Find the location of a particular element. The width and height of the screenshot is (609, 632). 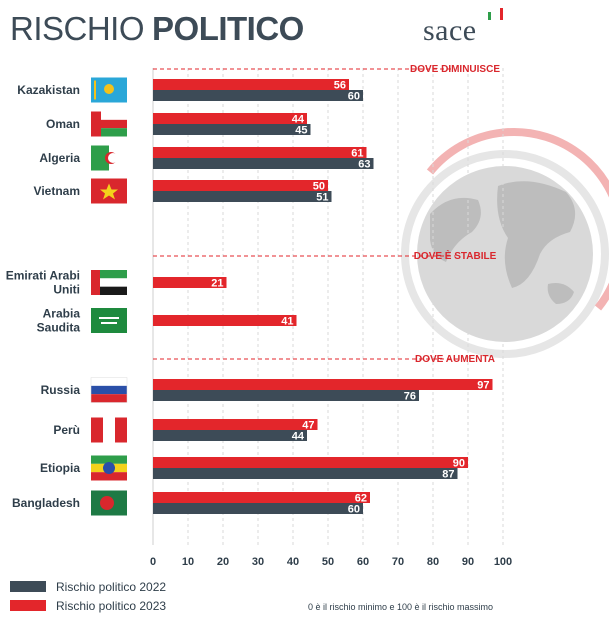

bar-2022-value: 44 is located at coordinates (298, 437).